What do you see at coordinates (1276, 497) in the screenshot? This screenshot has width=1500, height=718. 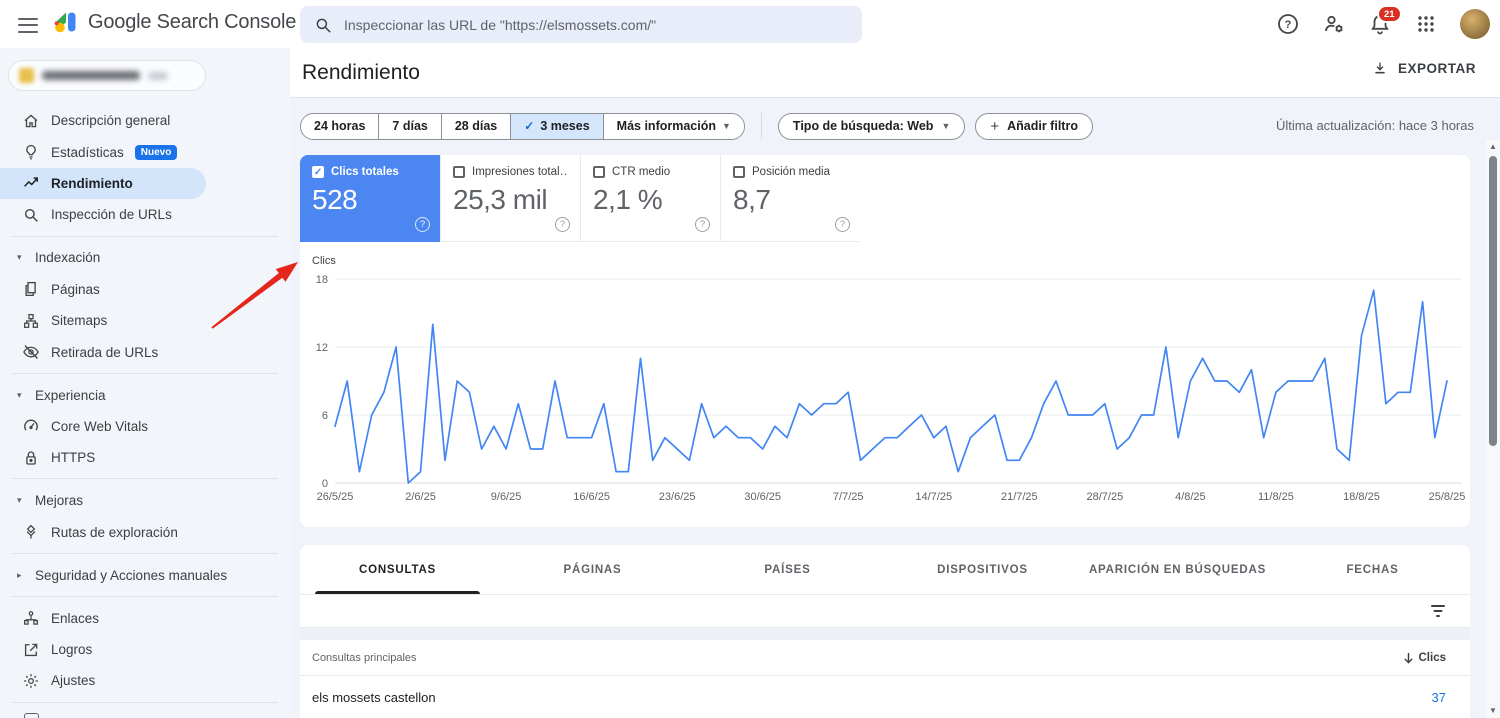 I see `x-axis-tick: 11/8/25` at bounding box center [1276, 497].